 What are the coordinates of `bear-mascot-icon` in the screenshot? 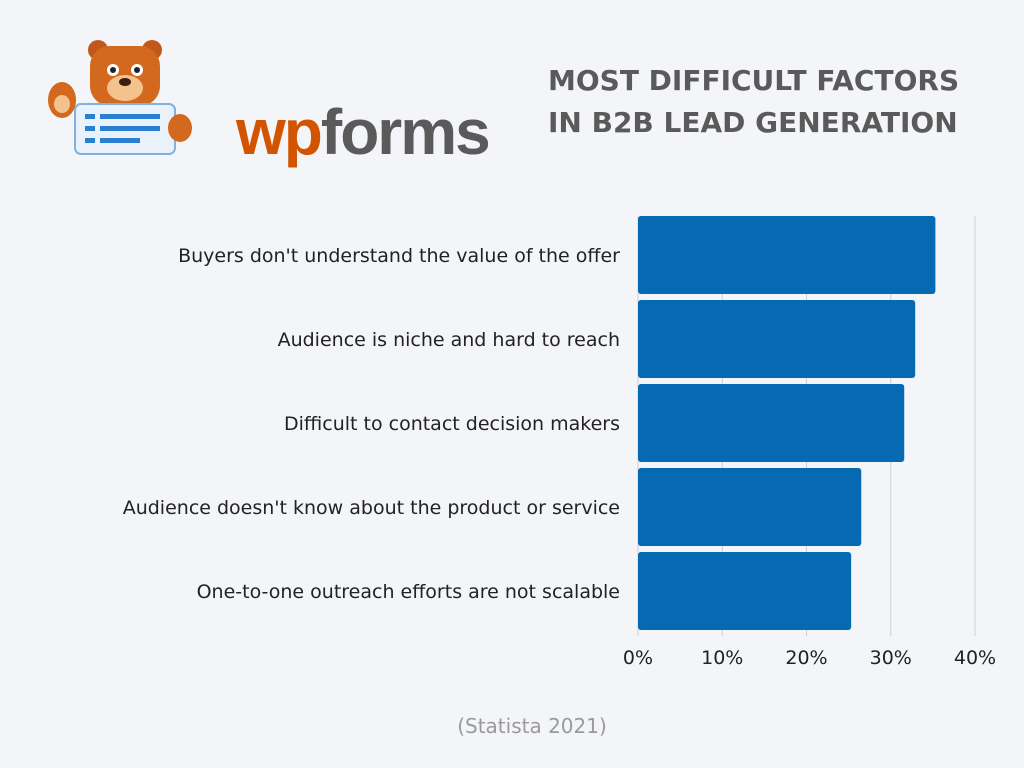 It's located at (120, 97).